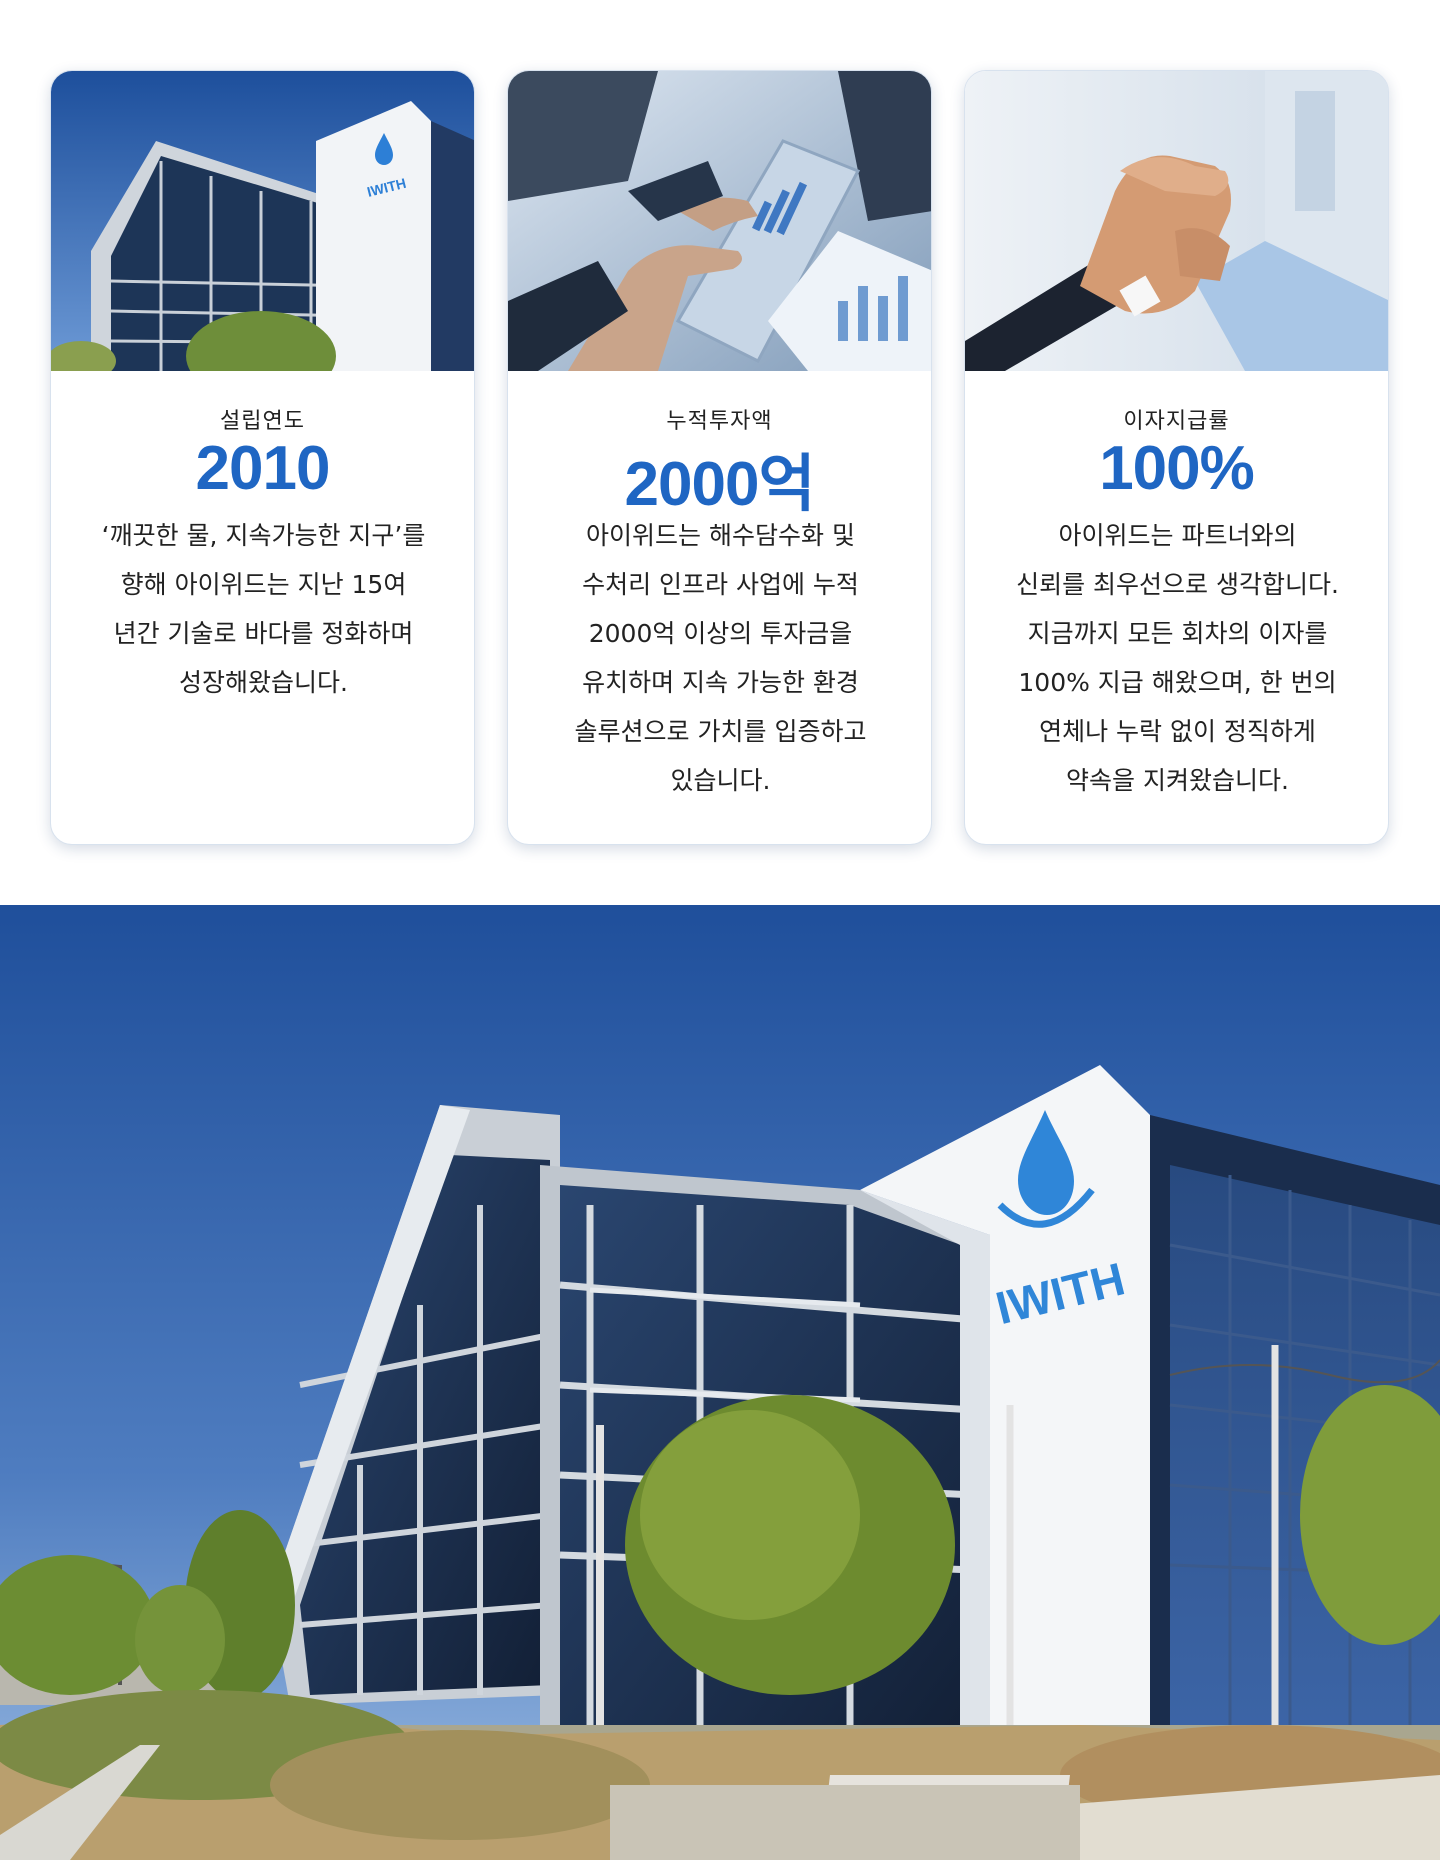 The image size is (1440, 1860). I want to click on stat-value: 2010, so click(263, 468).